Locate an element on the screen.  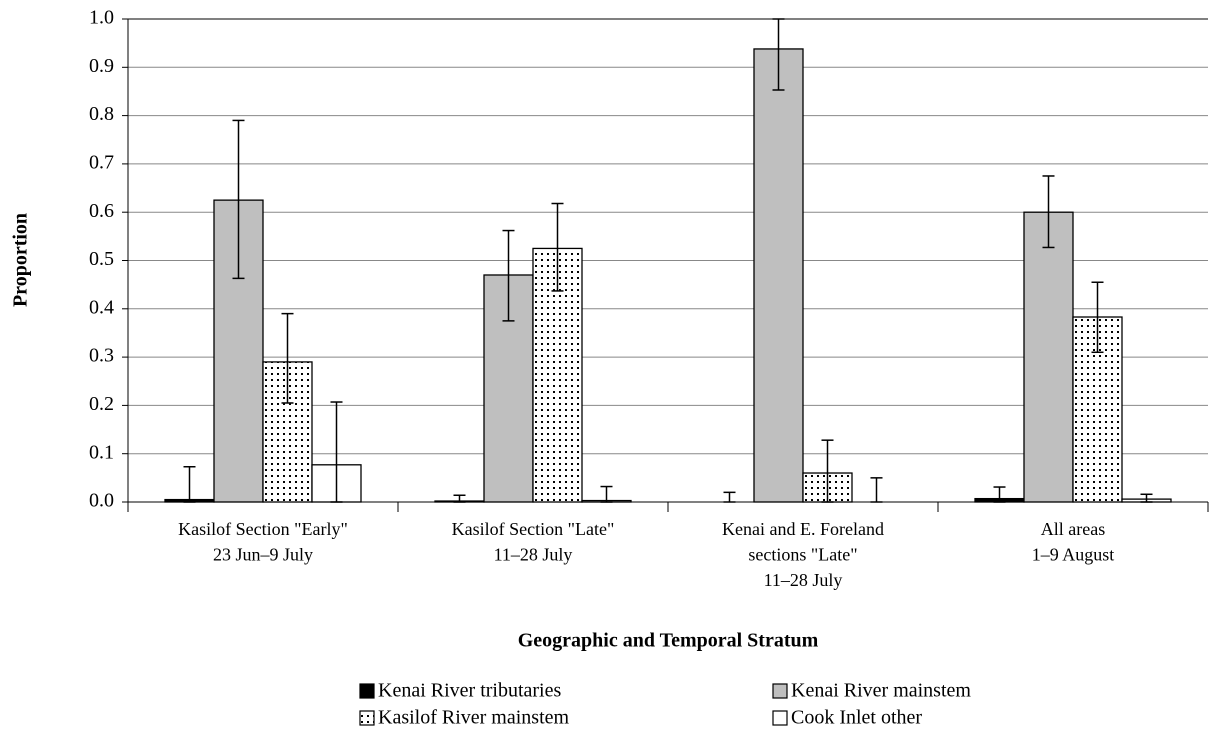
x-tick-label: Kasilof Section "Late" is located at coordinates (533, 529).